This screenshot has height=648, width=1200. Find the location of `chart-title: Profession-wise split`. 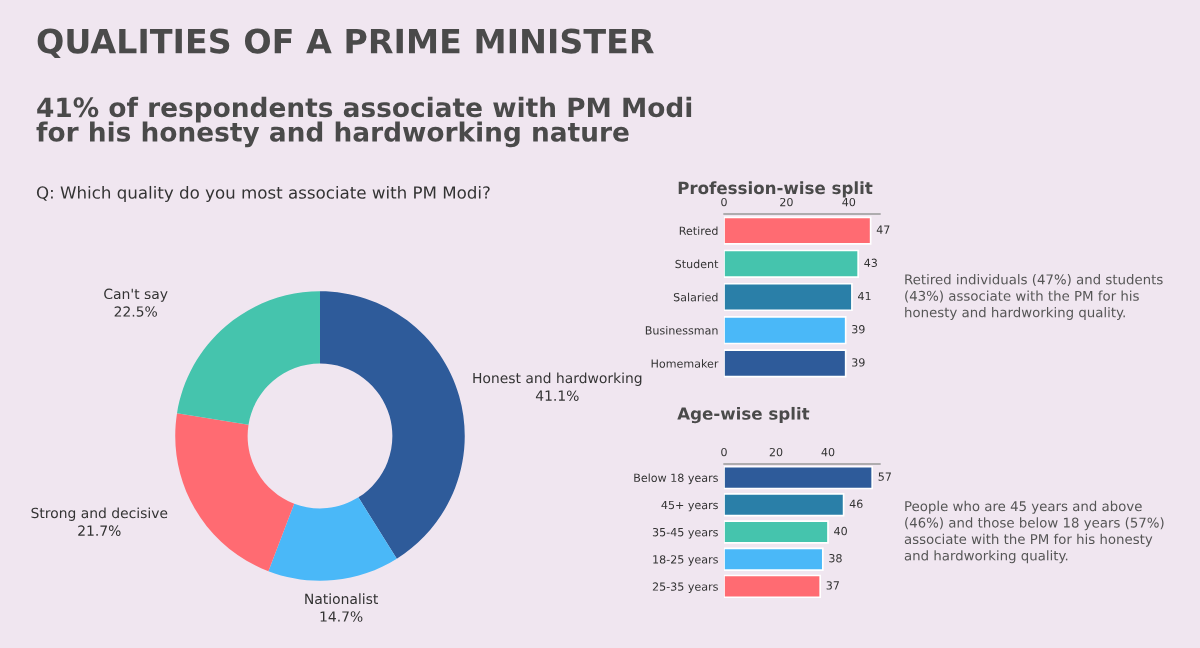

chart-title: Profession-wise split is located at coordinates (775, 189).